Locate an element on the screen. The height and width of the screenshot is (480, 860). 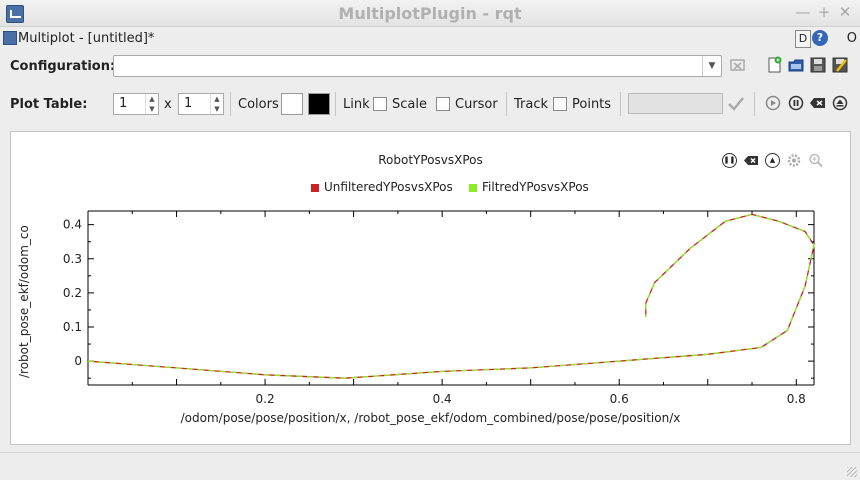
y-tick-label: 0.2 is located at coordinates (72, 293).